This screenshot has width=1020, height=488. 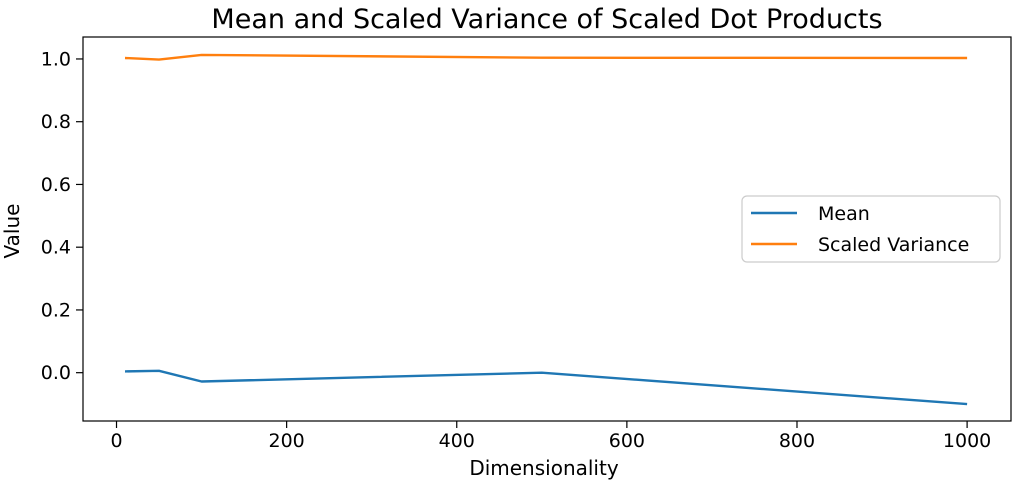 What do you see at coordinates (56, 185) in the screenshot?
I see `y-tick-label: 0.6` at bounding box center [56, 185].